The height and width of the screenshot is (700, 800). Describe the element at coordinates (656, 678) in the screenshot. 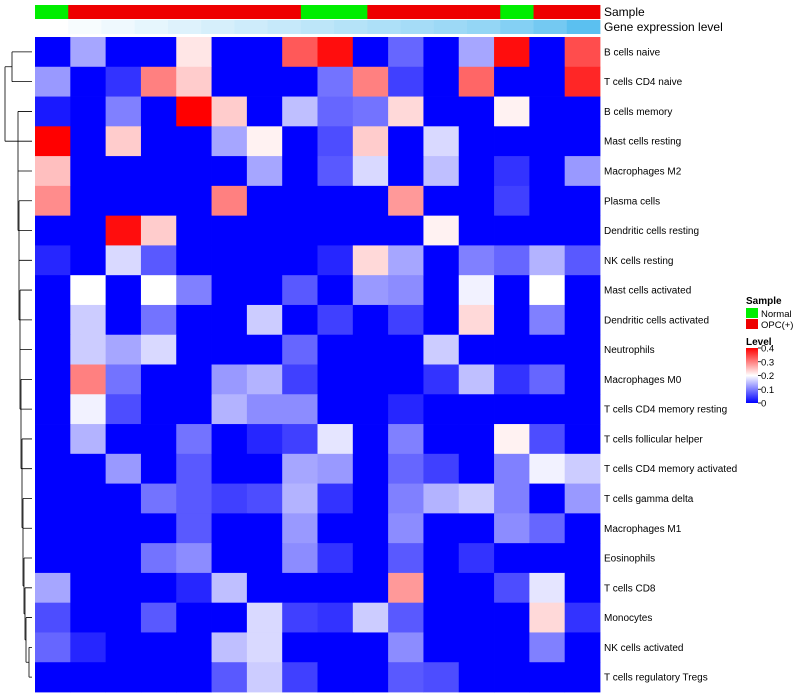

I see `row-label: T cells regulatory Tregs` at that location.